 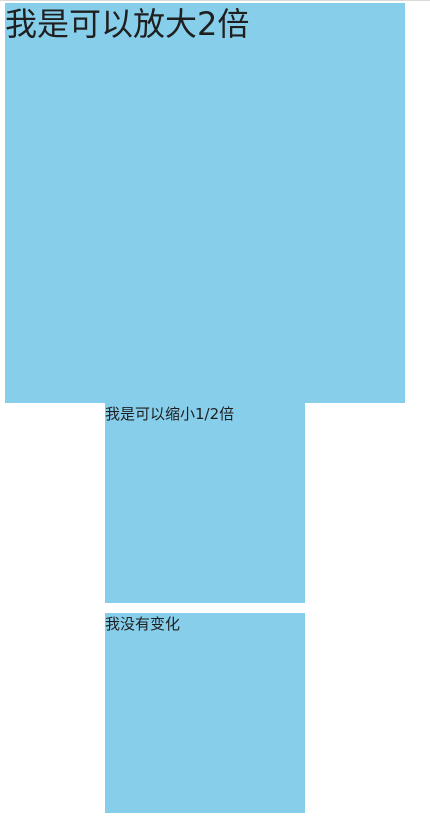 I want to click on top-divider, so click(x=215, y=0).